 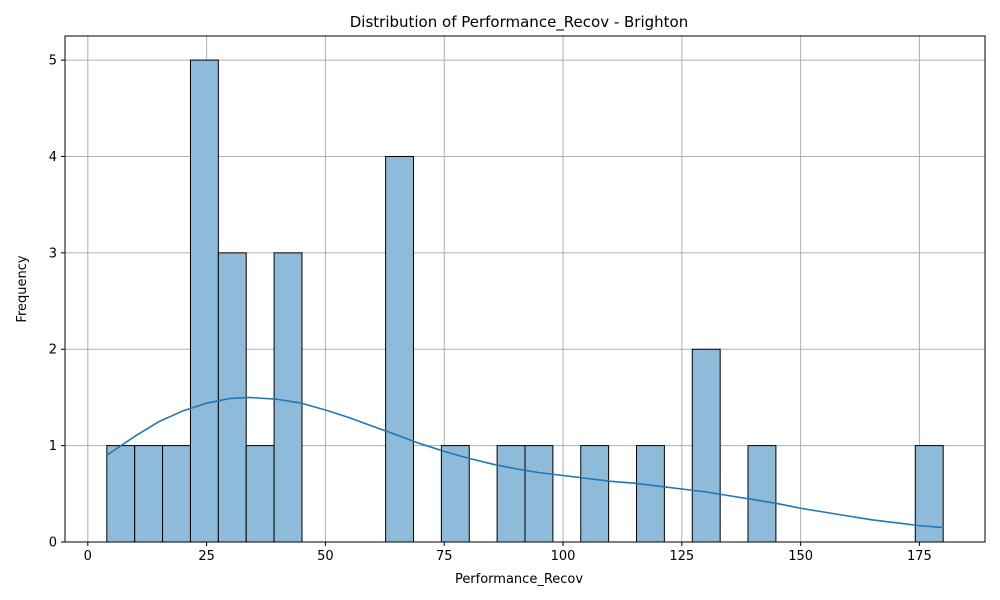 I want to click on y-axis-ticks: 0 1 2 3 4 5, so click(x=57, y=302).